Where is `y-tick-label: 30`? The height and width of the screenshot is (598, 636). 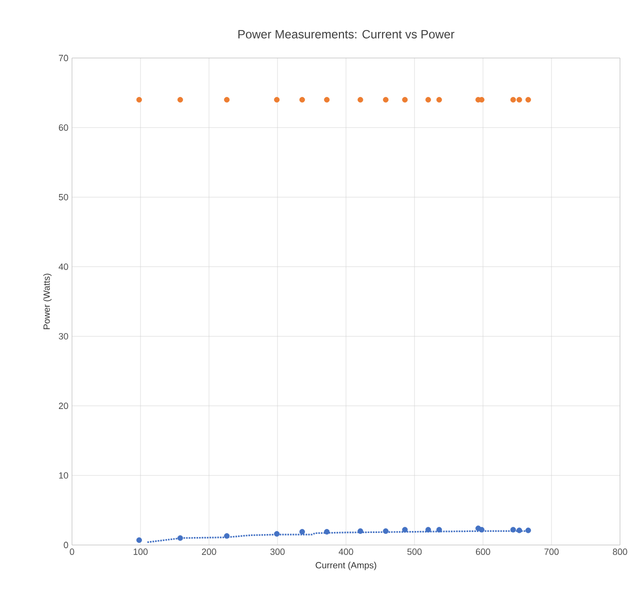
y-tick-label: 30 is located at coordinates (63, 336).